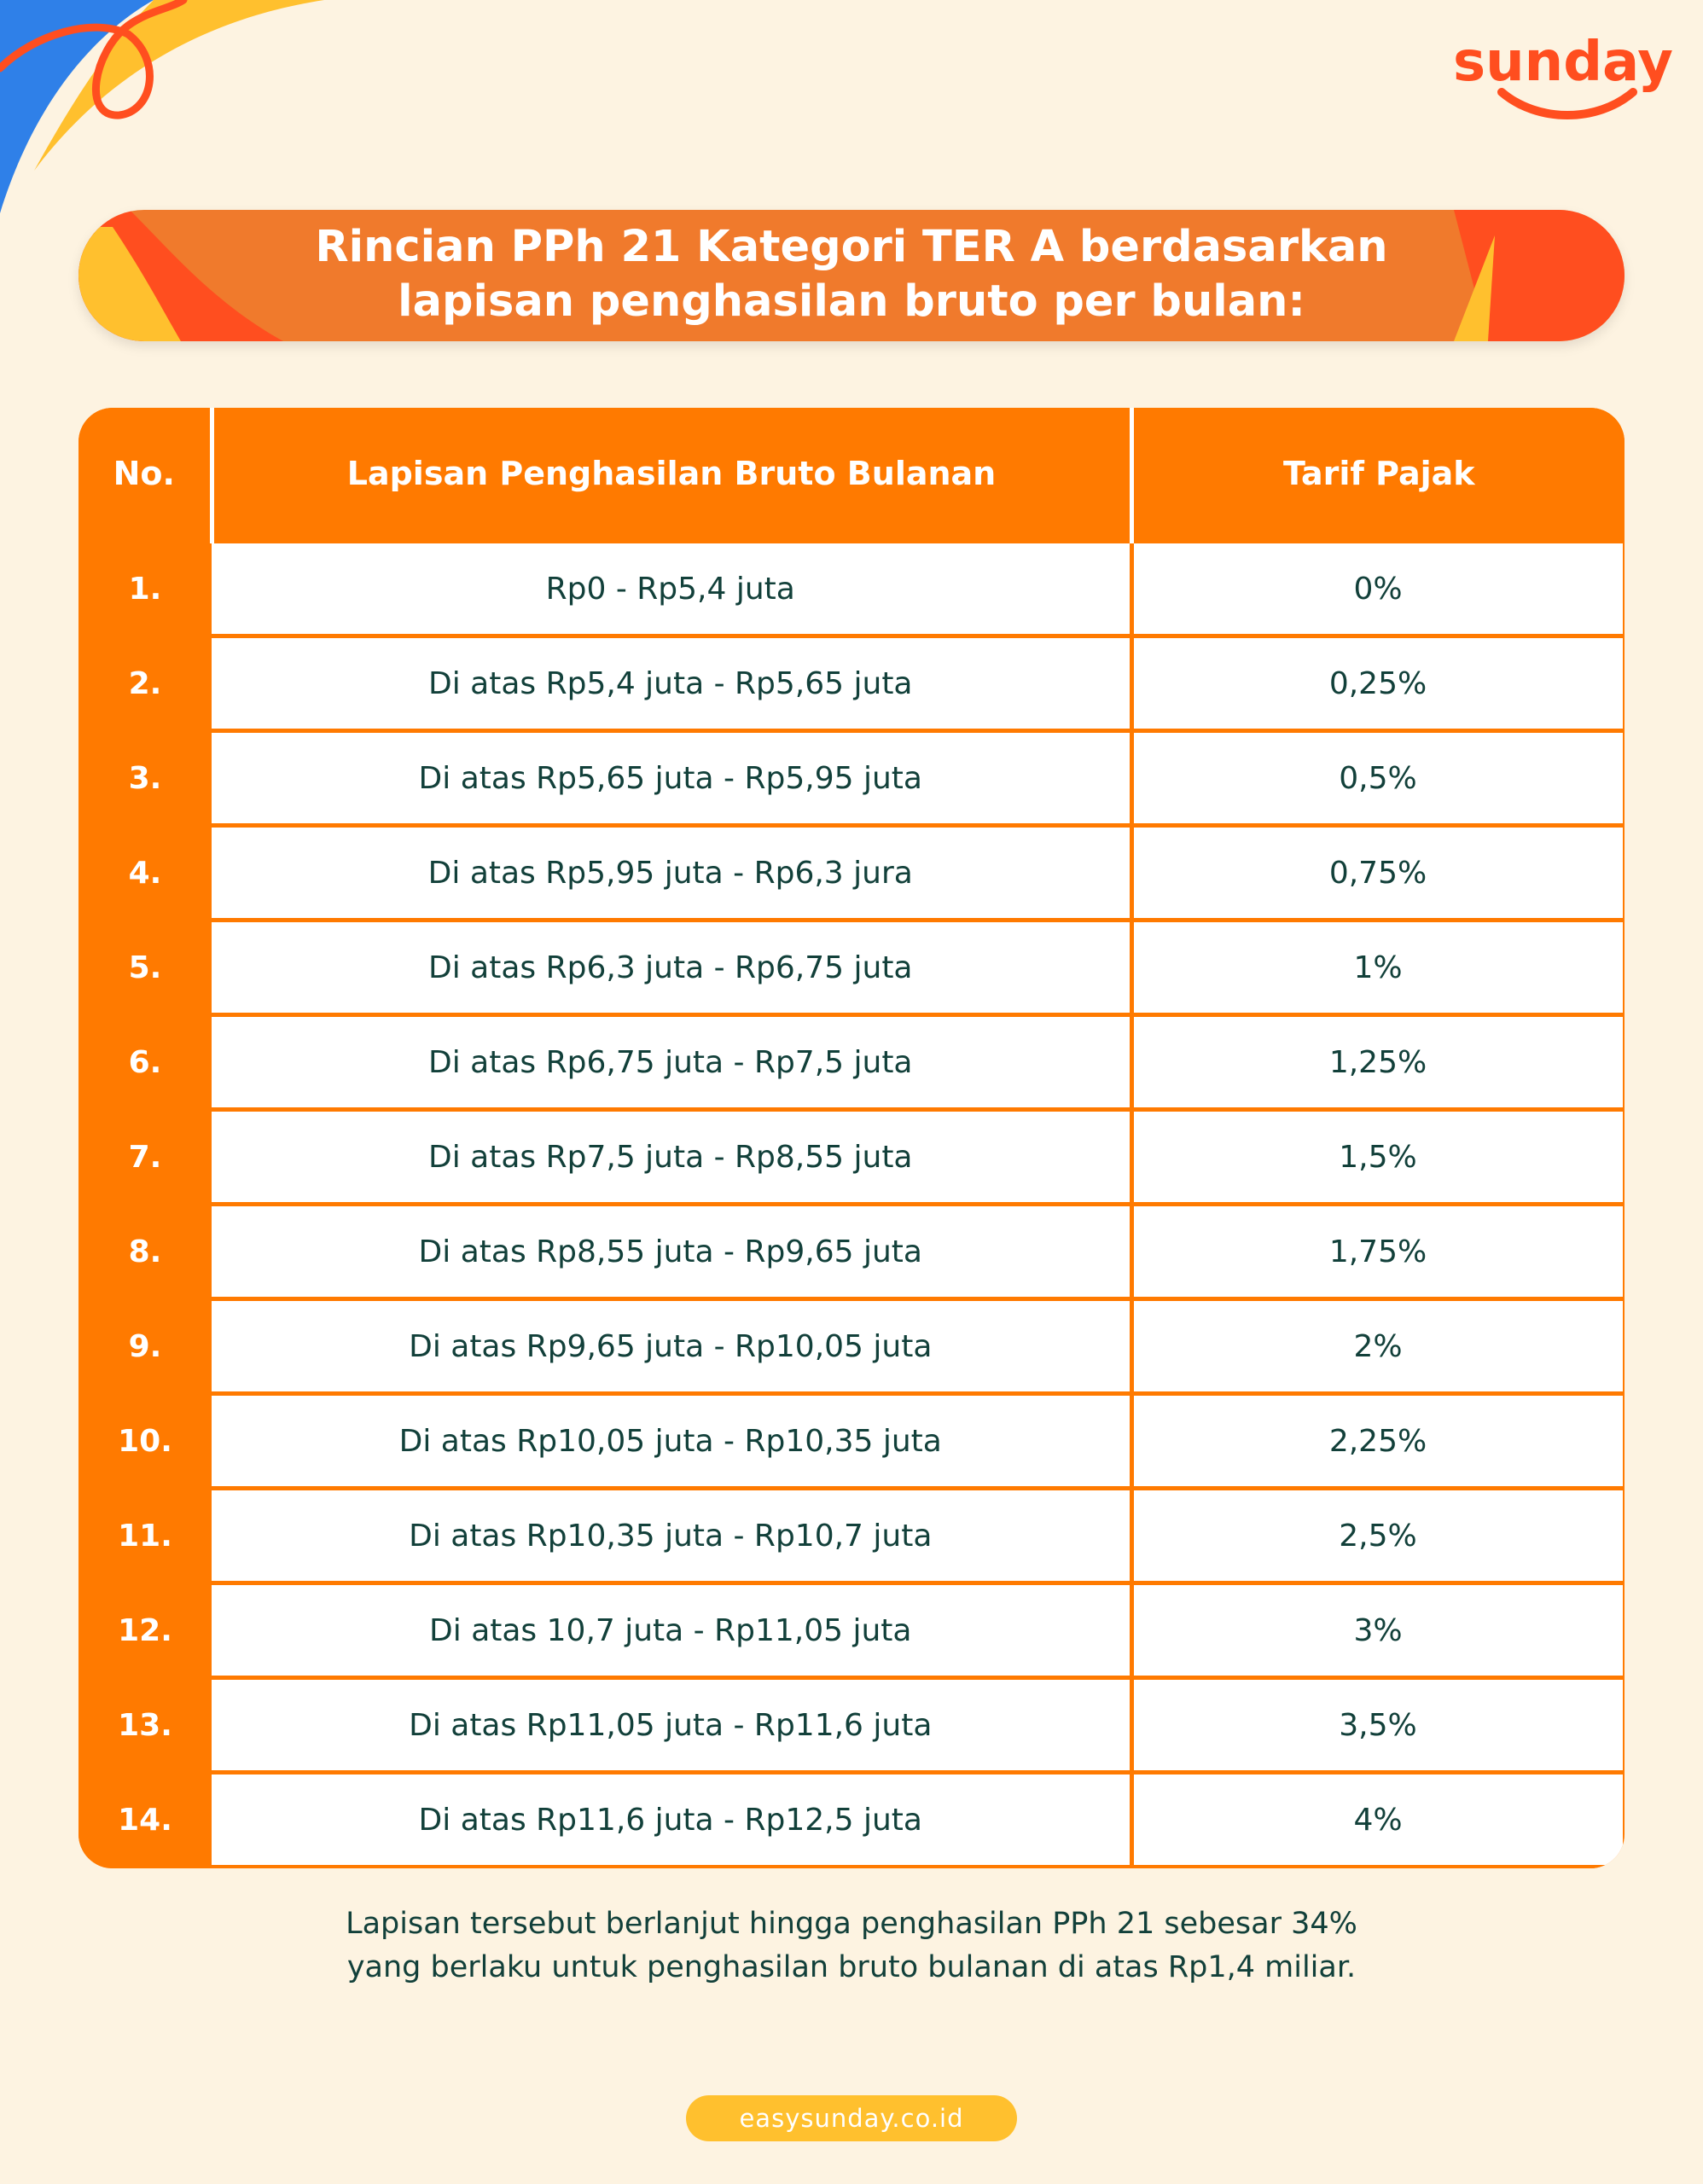  Describe the element at coordinates (673, 1251) in the screenshot. I see `income-bracket: Di atas Rp8,55 juta - Rp9,65 juta` at that location.